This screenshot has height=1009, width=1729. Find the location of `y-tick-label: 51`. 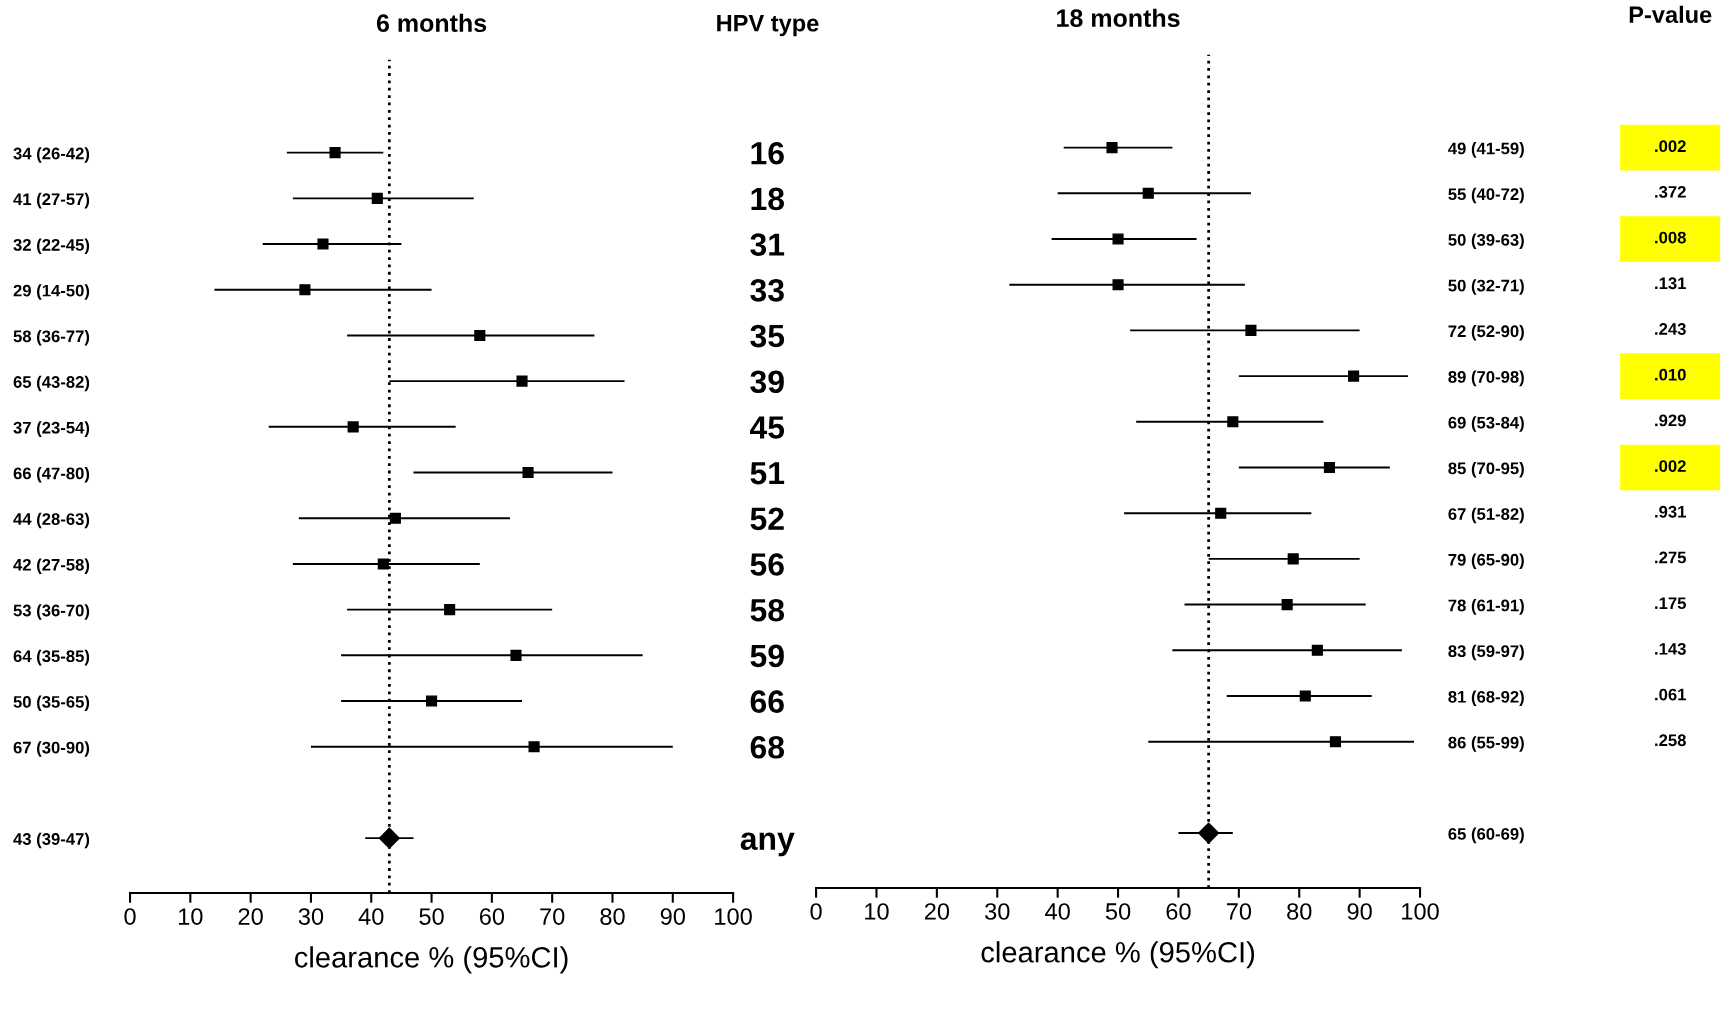

y-tick-label: 51 is located at coordinates (767, 473).